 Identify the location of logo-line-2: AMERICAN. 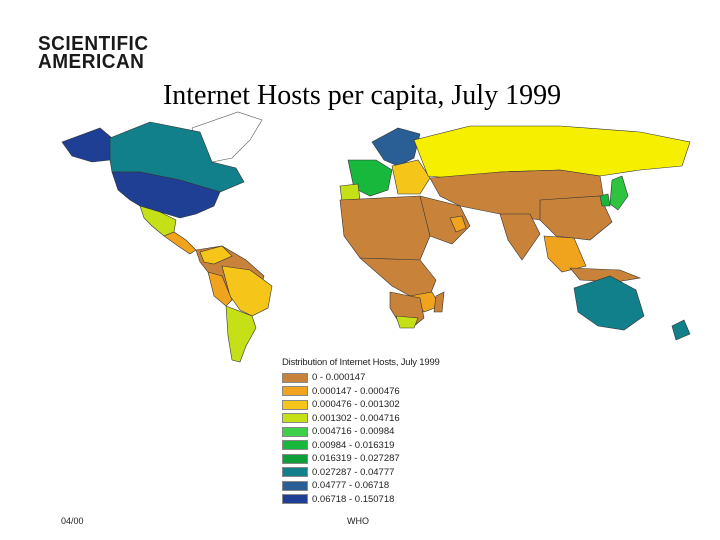
(91, 62).